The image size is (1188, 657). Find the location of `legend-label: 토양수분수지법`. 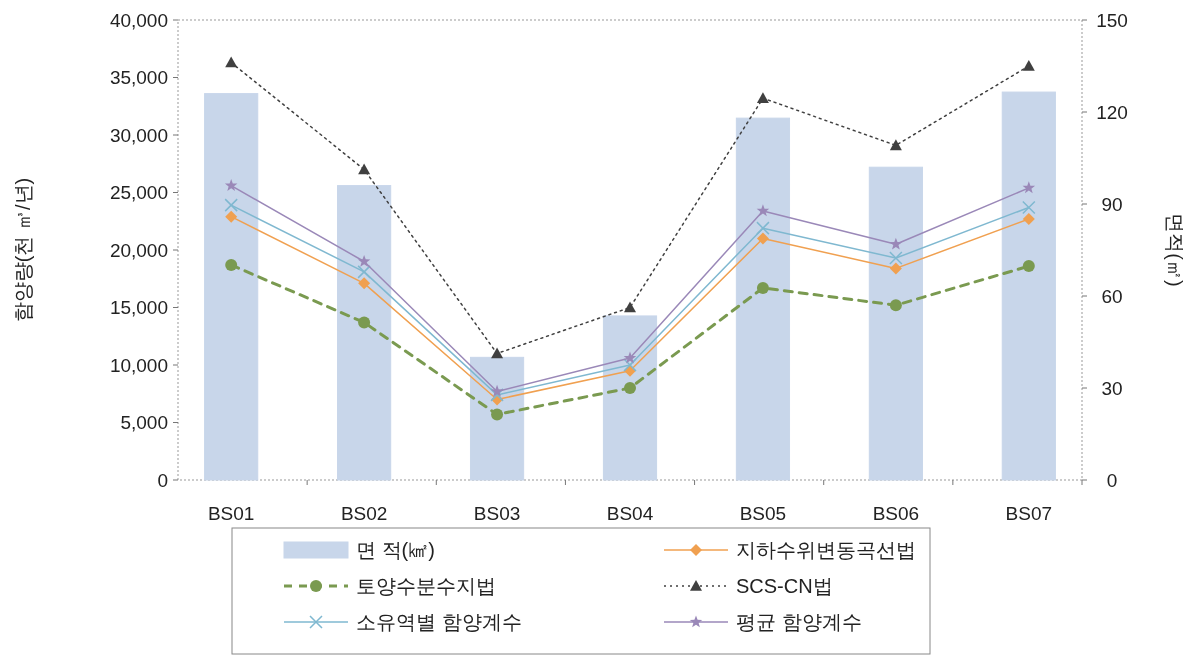

legend-label: 토양수분수지법 is located at coordinates (426, 586).